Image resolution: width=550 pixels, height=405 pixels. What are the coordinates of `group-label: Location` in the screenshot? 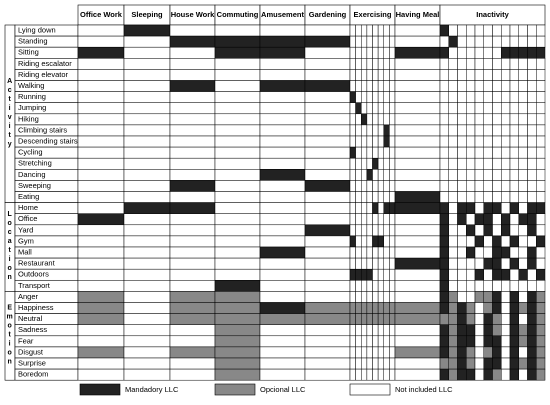 It's located at (9, 247).